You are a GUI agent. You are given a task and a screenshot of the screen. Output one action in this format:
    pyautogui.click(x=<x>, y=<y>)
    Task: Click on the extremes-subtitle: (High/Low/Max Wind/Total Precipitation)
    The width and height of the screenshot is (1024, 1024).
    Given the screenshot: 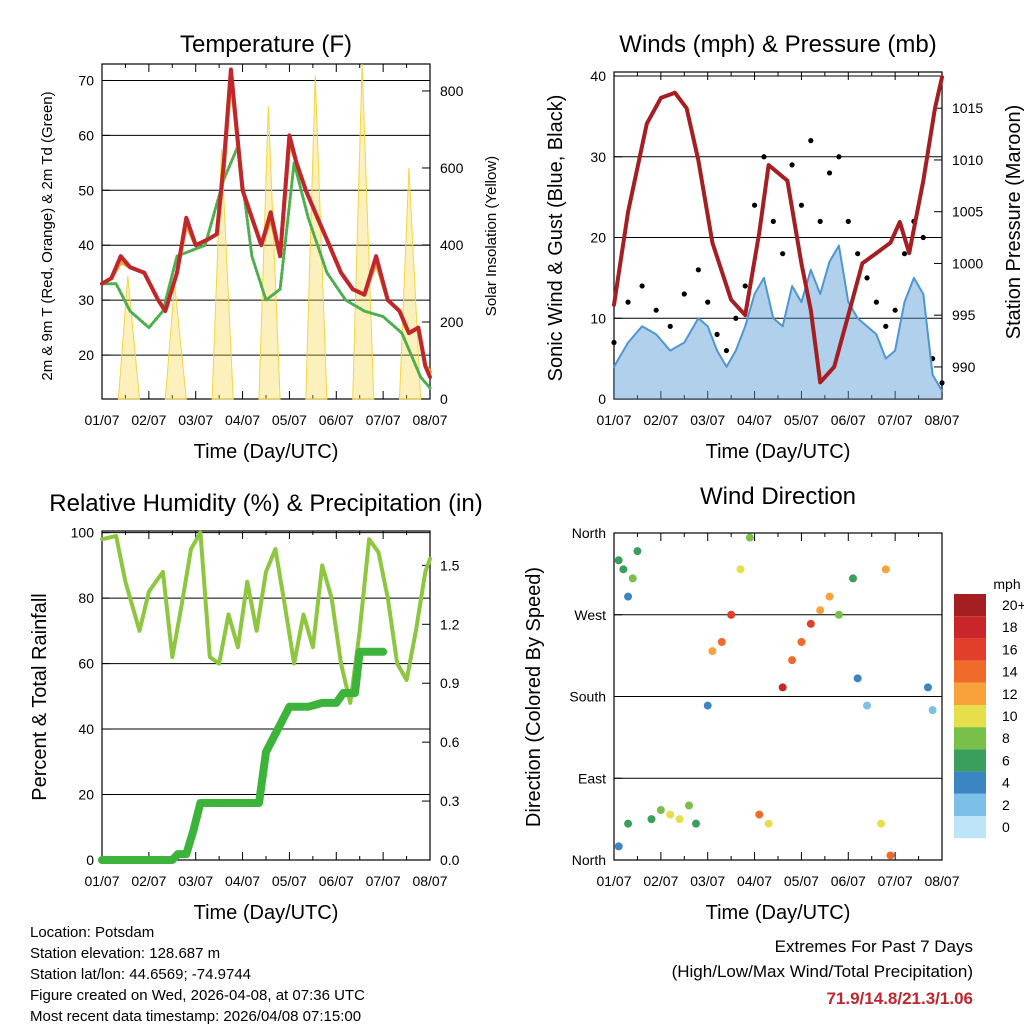 What is the action you would take?
    pyautogui.click(x=822, y=971)
    